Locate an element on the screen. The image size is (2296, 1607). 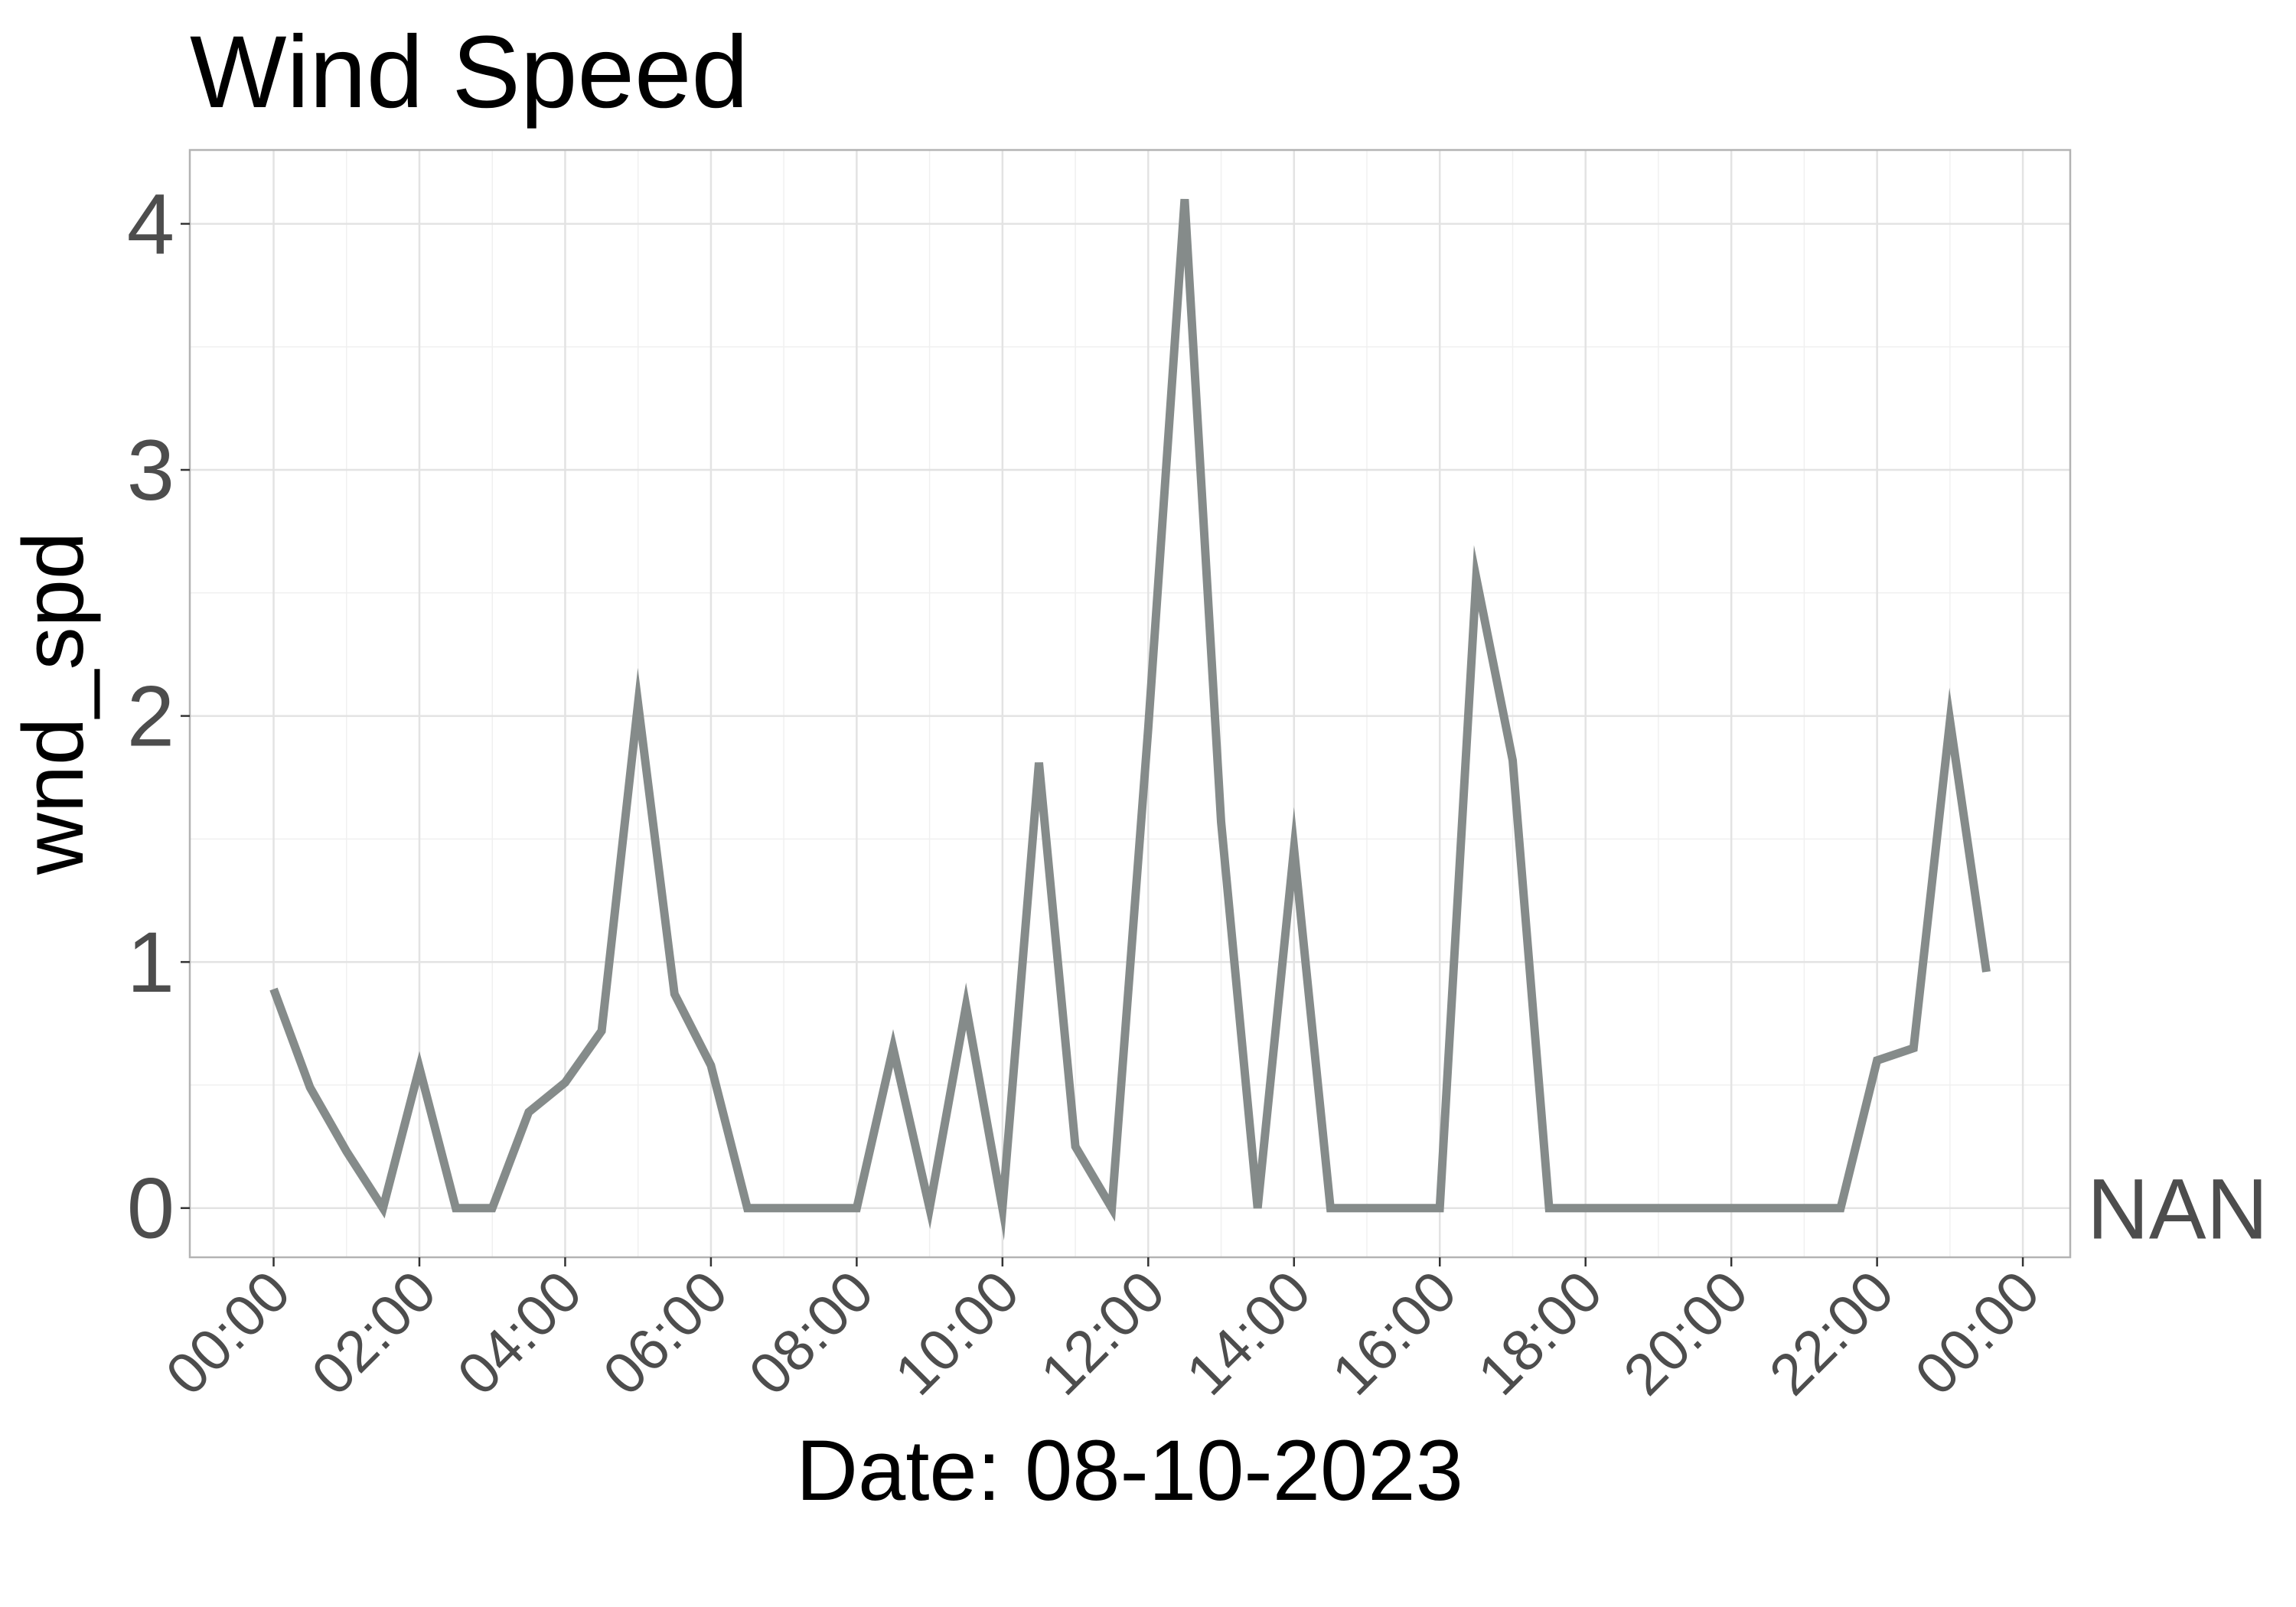
y-tick-label: 1 is located at coordinates (150, 962).